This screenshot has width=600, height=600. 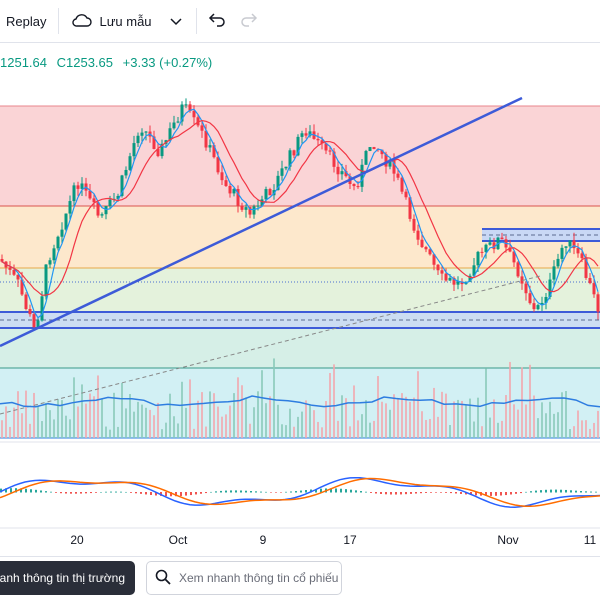 I want to click on market-info-button: nhanh thông tin thị trường, so click(x=67, y=578).